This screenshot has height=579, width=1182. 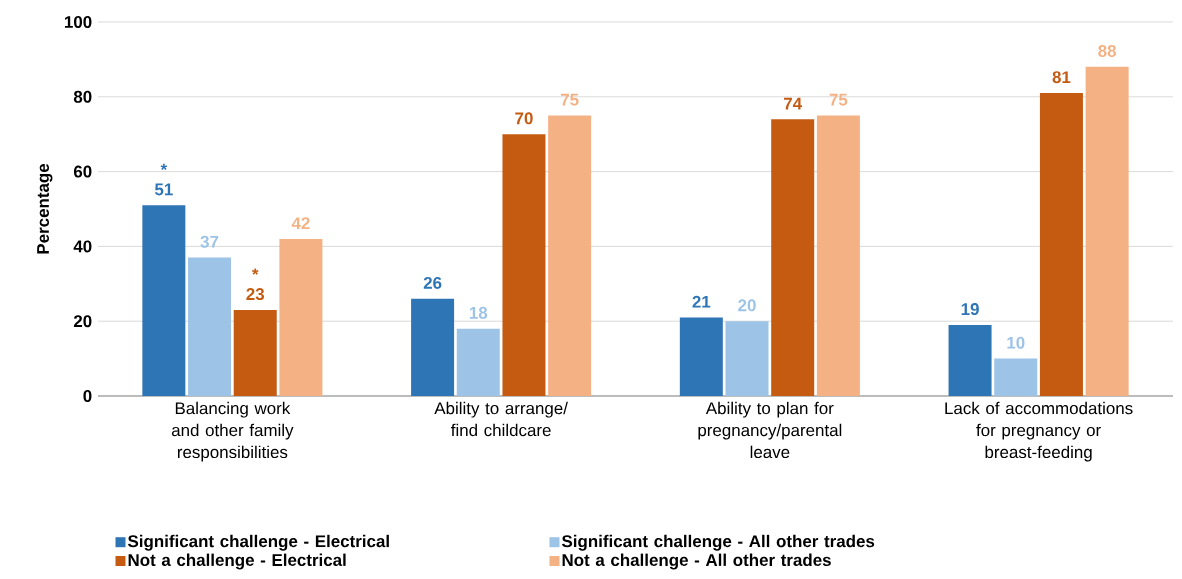 I want to click on y-tick-label: 80, so click(x=82, y=96).